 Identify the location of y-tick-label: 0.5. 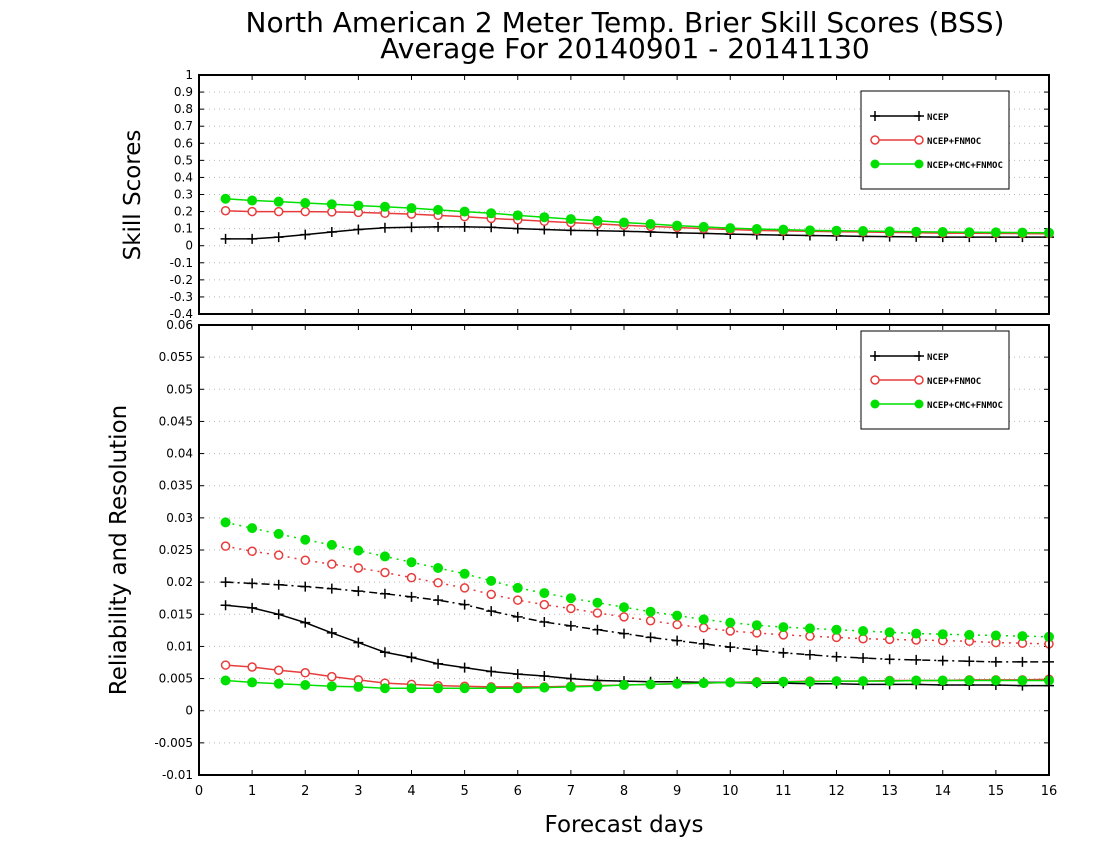
(183, 160).